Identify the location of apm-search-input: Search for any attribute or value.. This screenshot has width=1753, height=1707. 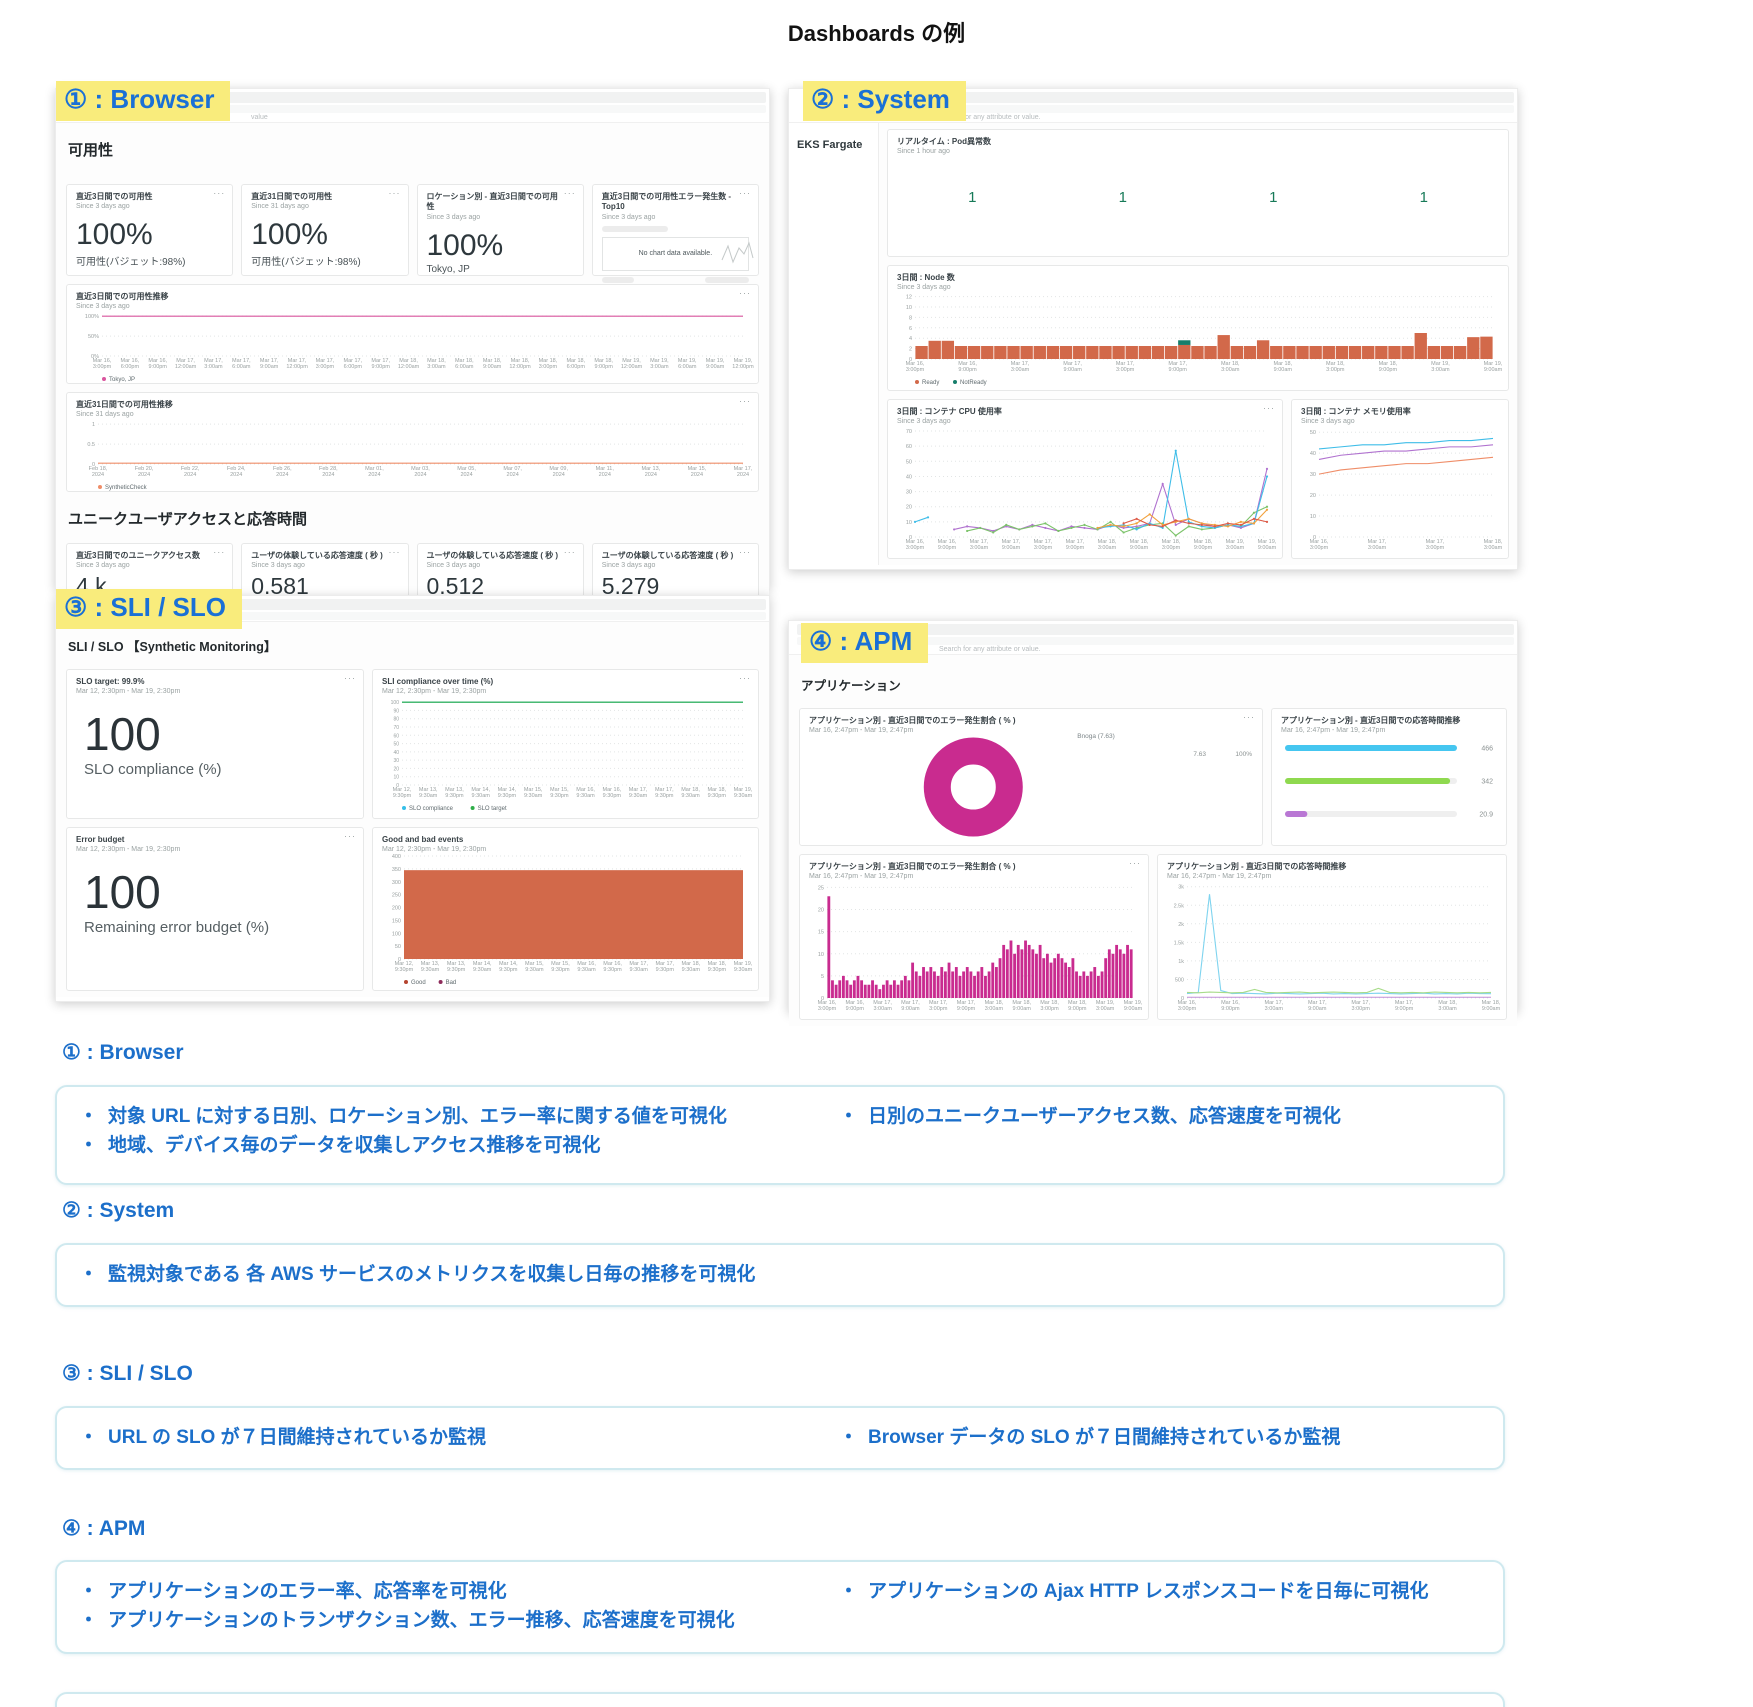
(990, 649).